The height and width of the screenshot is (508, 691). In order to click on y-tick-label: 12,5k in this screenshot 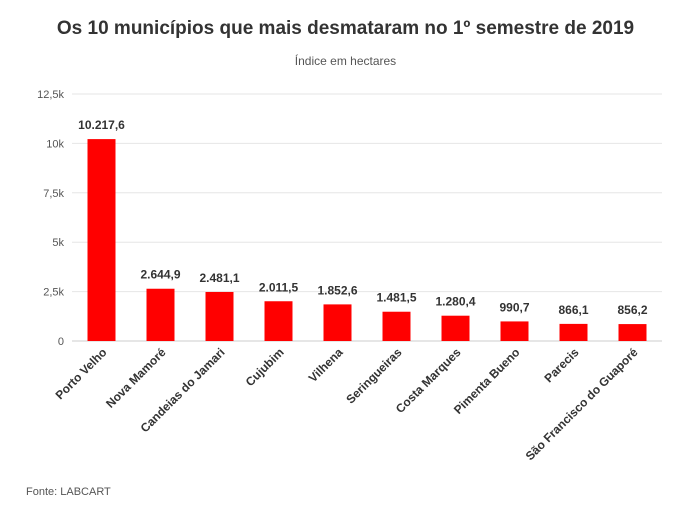, I will do `click(50, 95)`.